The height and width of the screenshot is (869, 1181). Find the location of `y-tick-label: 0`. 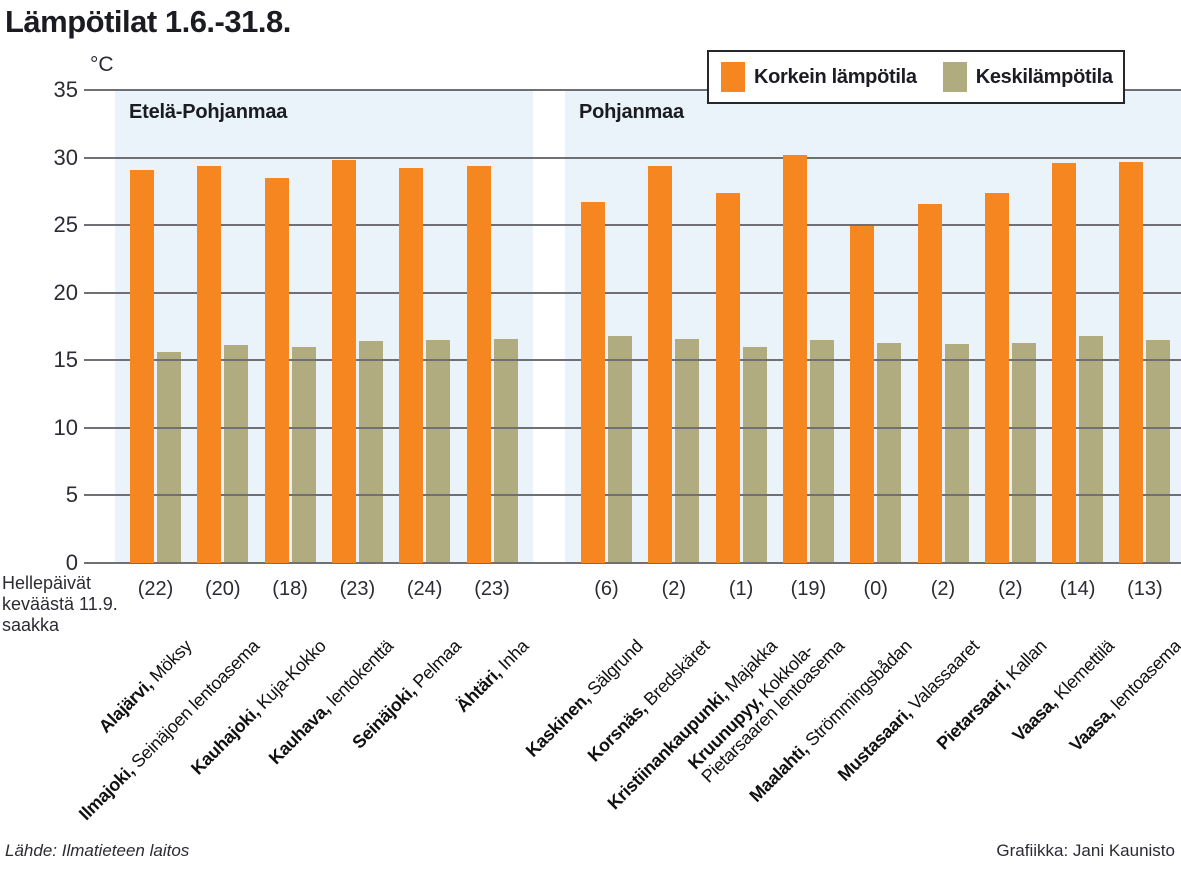

y-tick-label: 0 is located at coordinates (71, 562).